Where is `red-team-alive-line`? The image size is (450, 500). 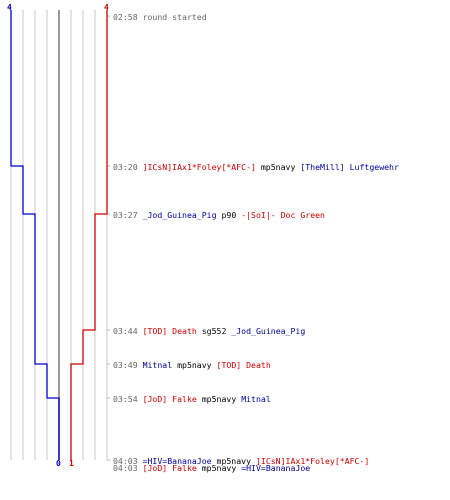
red-team-alive-line is located at coordinates (89, 235).